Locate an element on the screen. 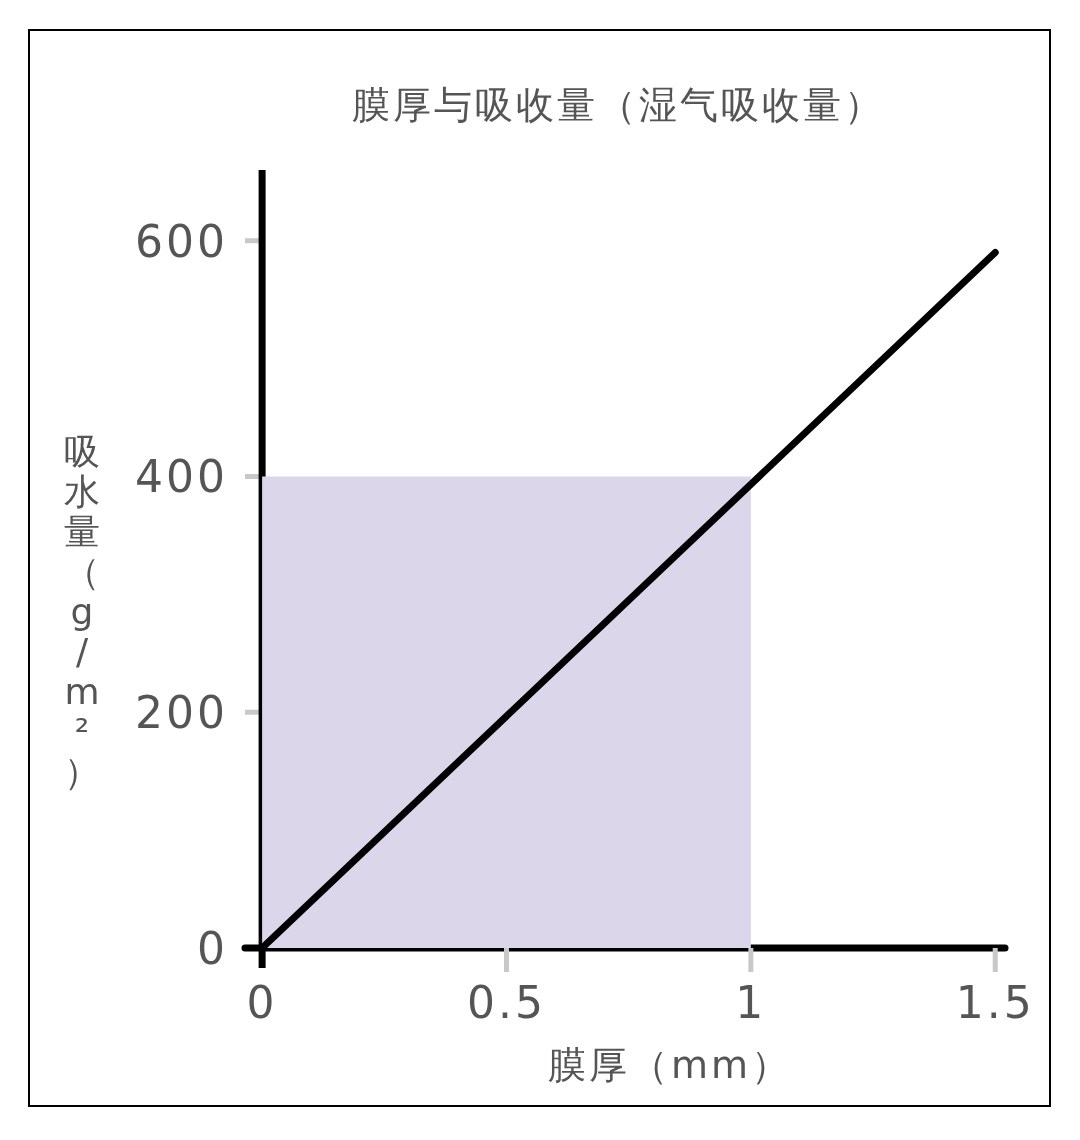 The image size is (1080, 1140). x-axis-title: 膜厚（mm） is located at coordinates (670, 1065).